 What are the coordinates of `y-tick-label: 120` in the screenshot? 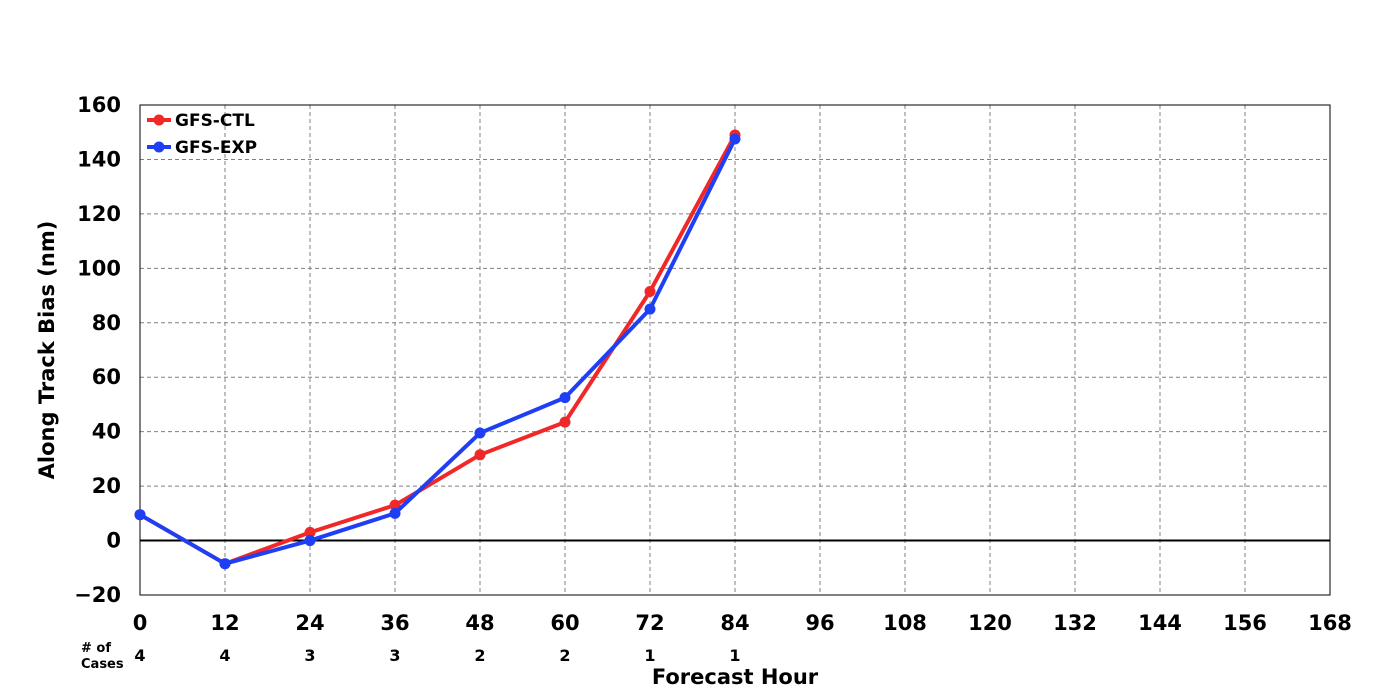 It's located at (99, 214).